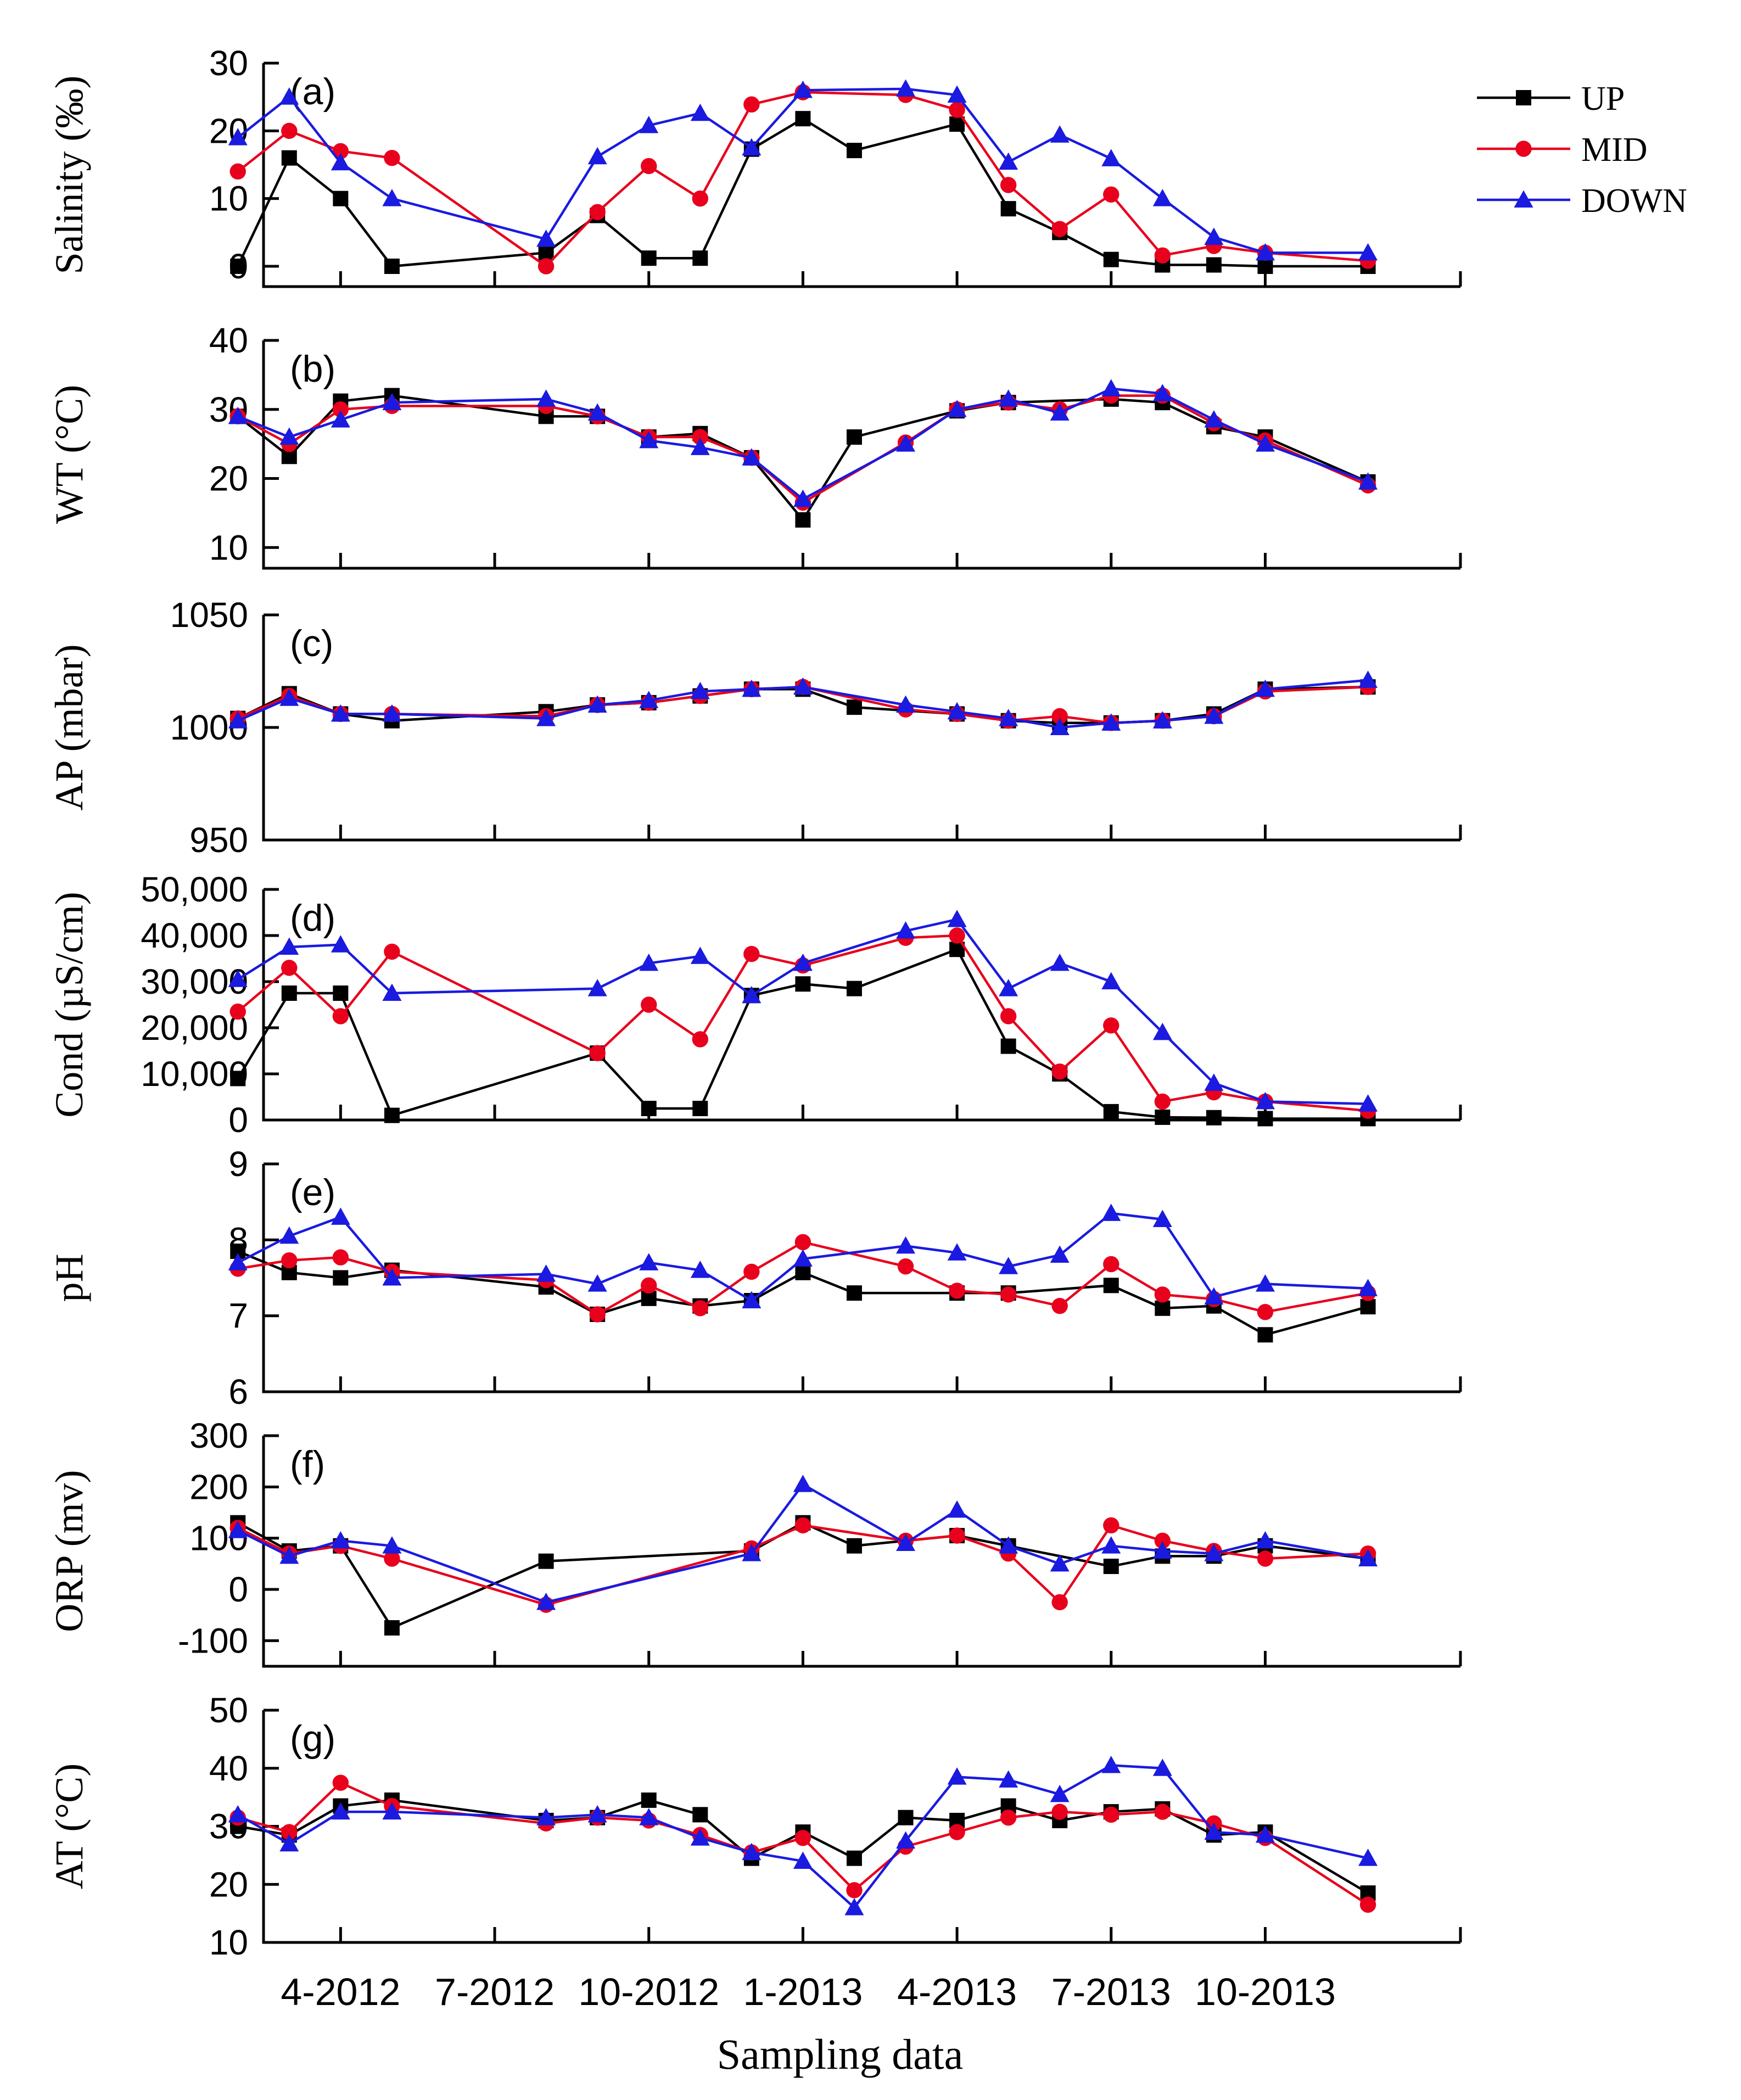  Describe the element at coordinates (69, 175) in the screenshot. I see `y-axis-label: Salinity (‰)` at that location.